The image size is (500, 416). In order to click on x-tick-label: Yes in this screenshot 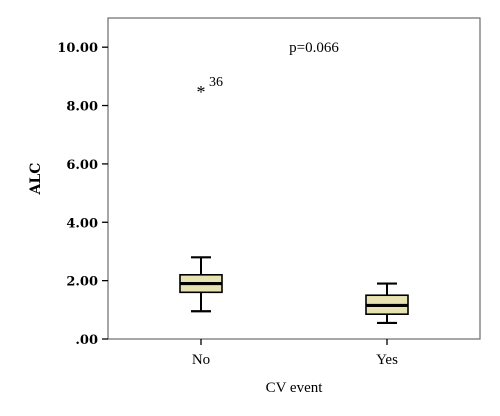, I will do `click(387, 360)`.